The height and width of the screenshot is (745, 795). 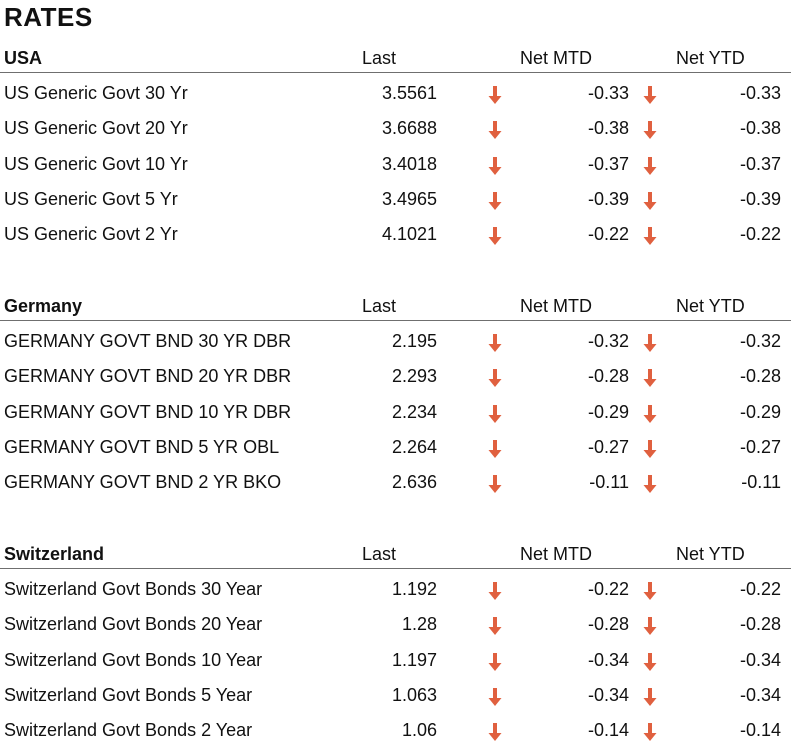 What do you see at coordinates (760, 341) in the screenshot?
I see `net-ytd-value: -0.32` at bounding box center [760, 341].